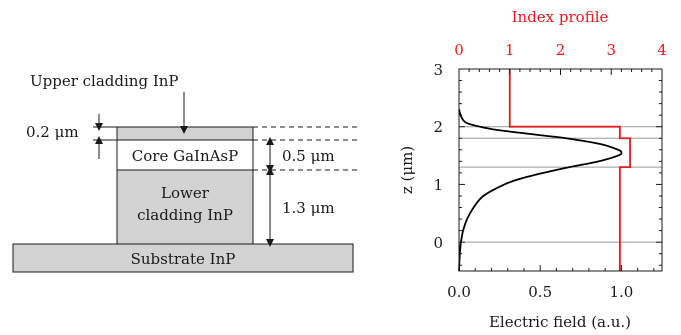 The image size is (681, 335). What do you see at coordinates (560, 17) in the screenshot?
I see `top-axis-title: Index profile` at bounding box center [560, 17].